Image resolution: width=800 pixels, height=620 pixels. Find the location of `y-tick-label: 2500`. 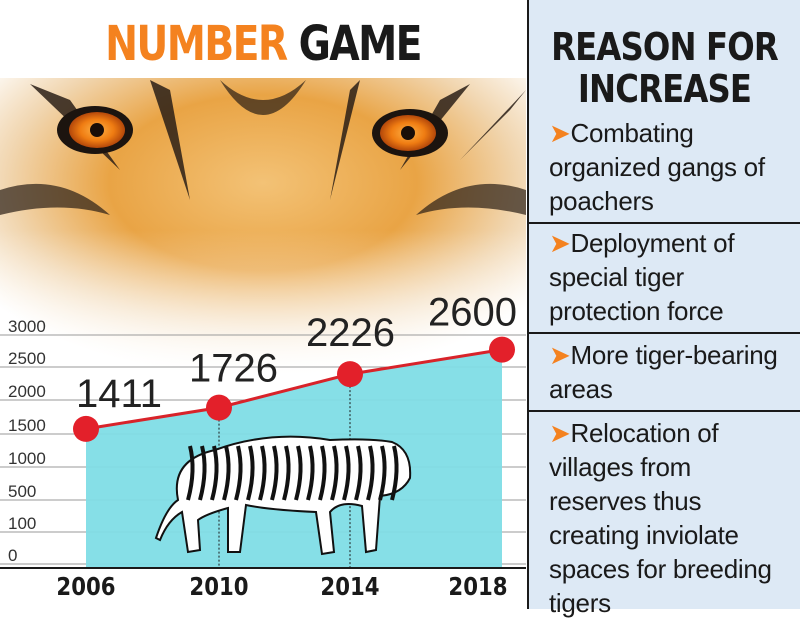

y-tick-label: 2500 is located at coordinates (27, 358).